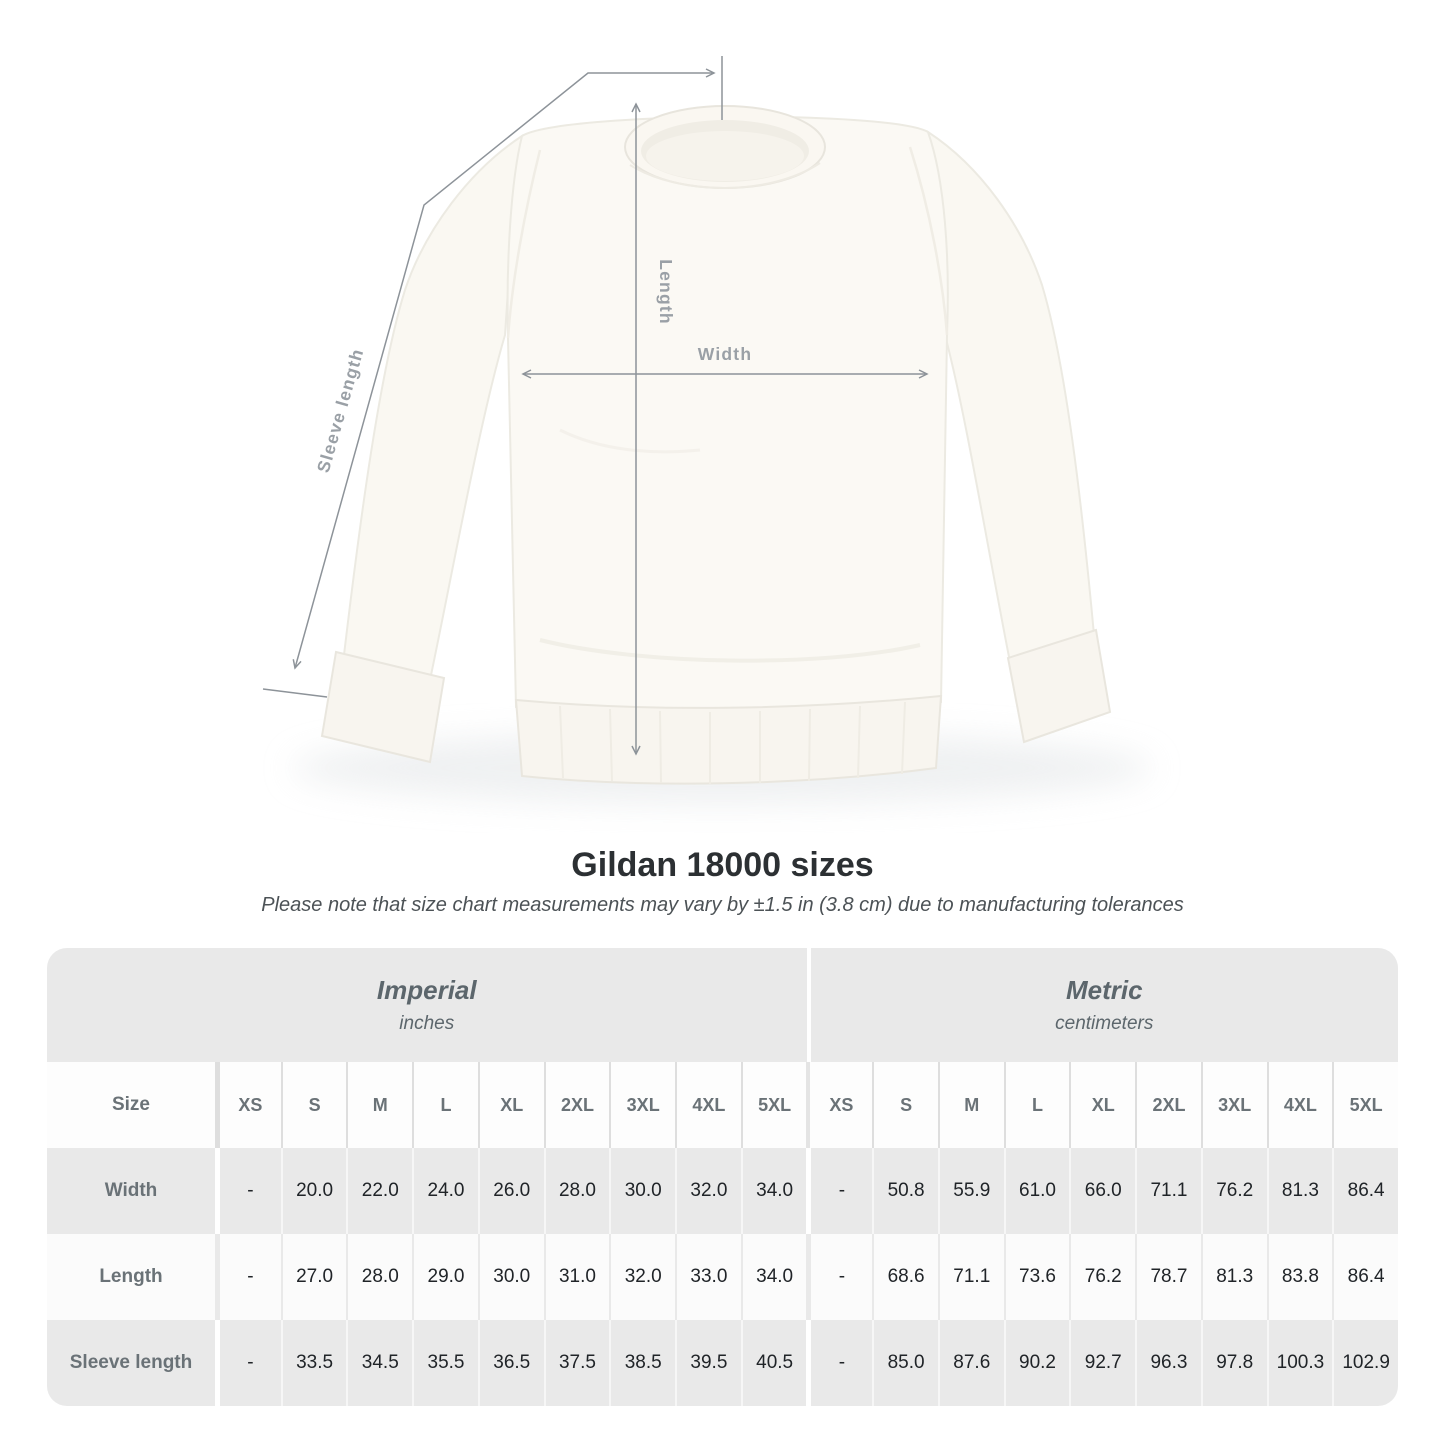  I want to click on right-sleeve, so click(1011, 396).